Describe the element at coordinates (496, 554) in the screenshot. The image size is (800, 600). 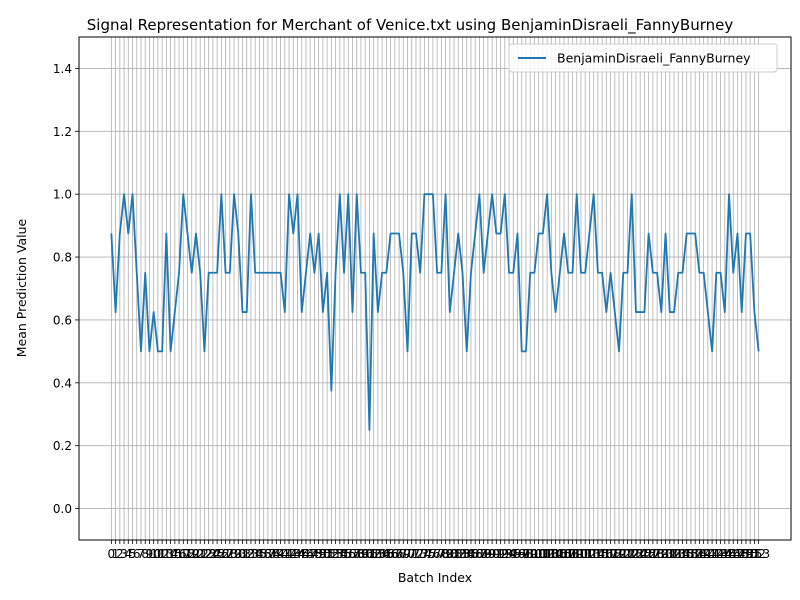
I see `x-tick-label: 91` at that location.